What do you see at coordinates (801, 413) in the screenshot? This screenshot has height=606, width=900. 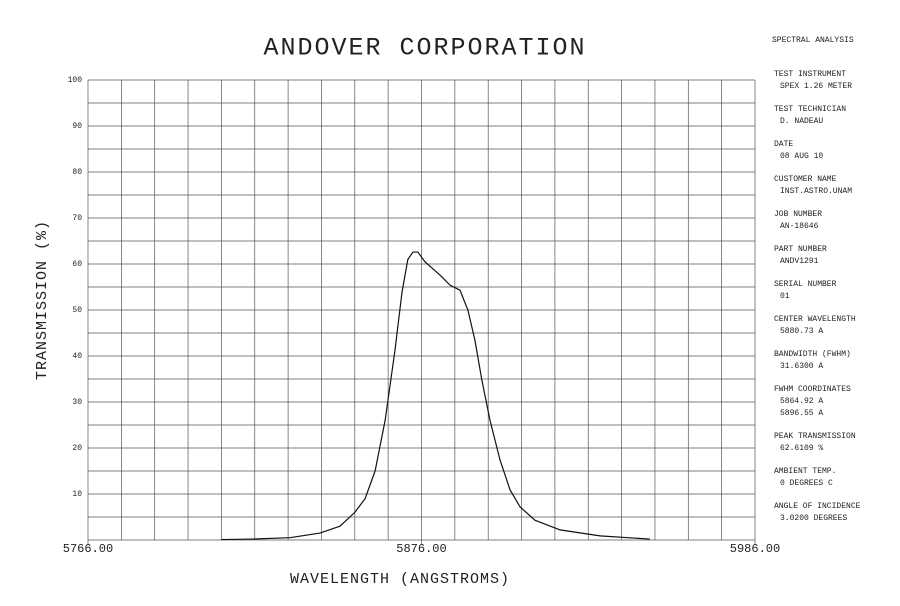 I see `panel-value: 5896.55 A` at bounding box center [801, 413].